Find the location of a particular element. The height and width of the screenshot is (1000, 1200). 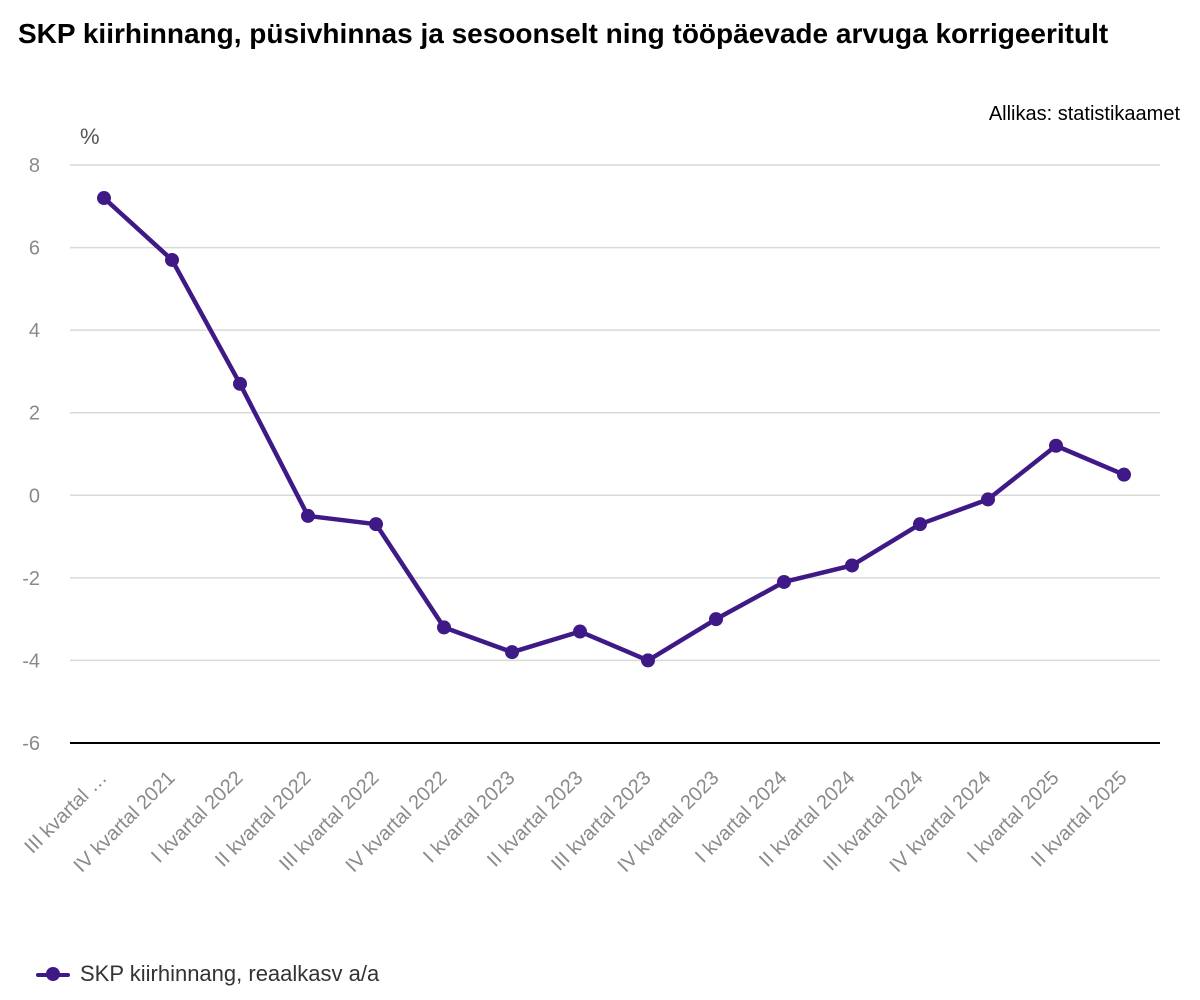

y-tick-label: 0 is located at coordinates (34, 496).